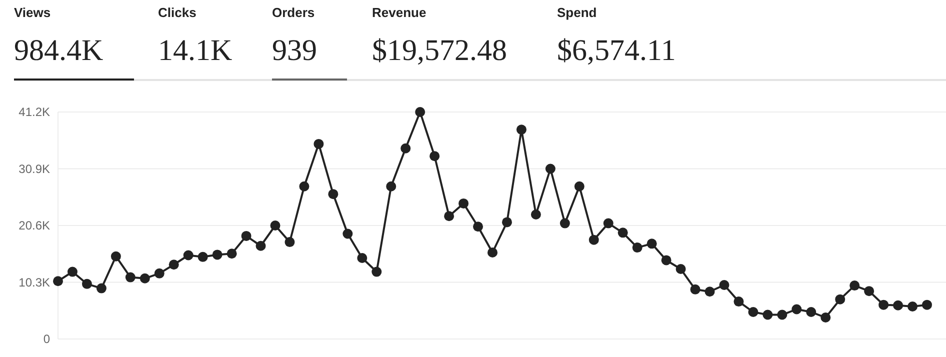 This screenshot has height=357, width=946. I want to click on y-tick-label: 30.9K, so click(34, 169).